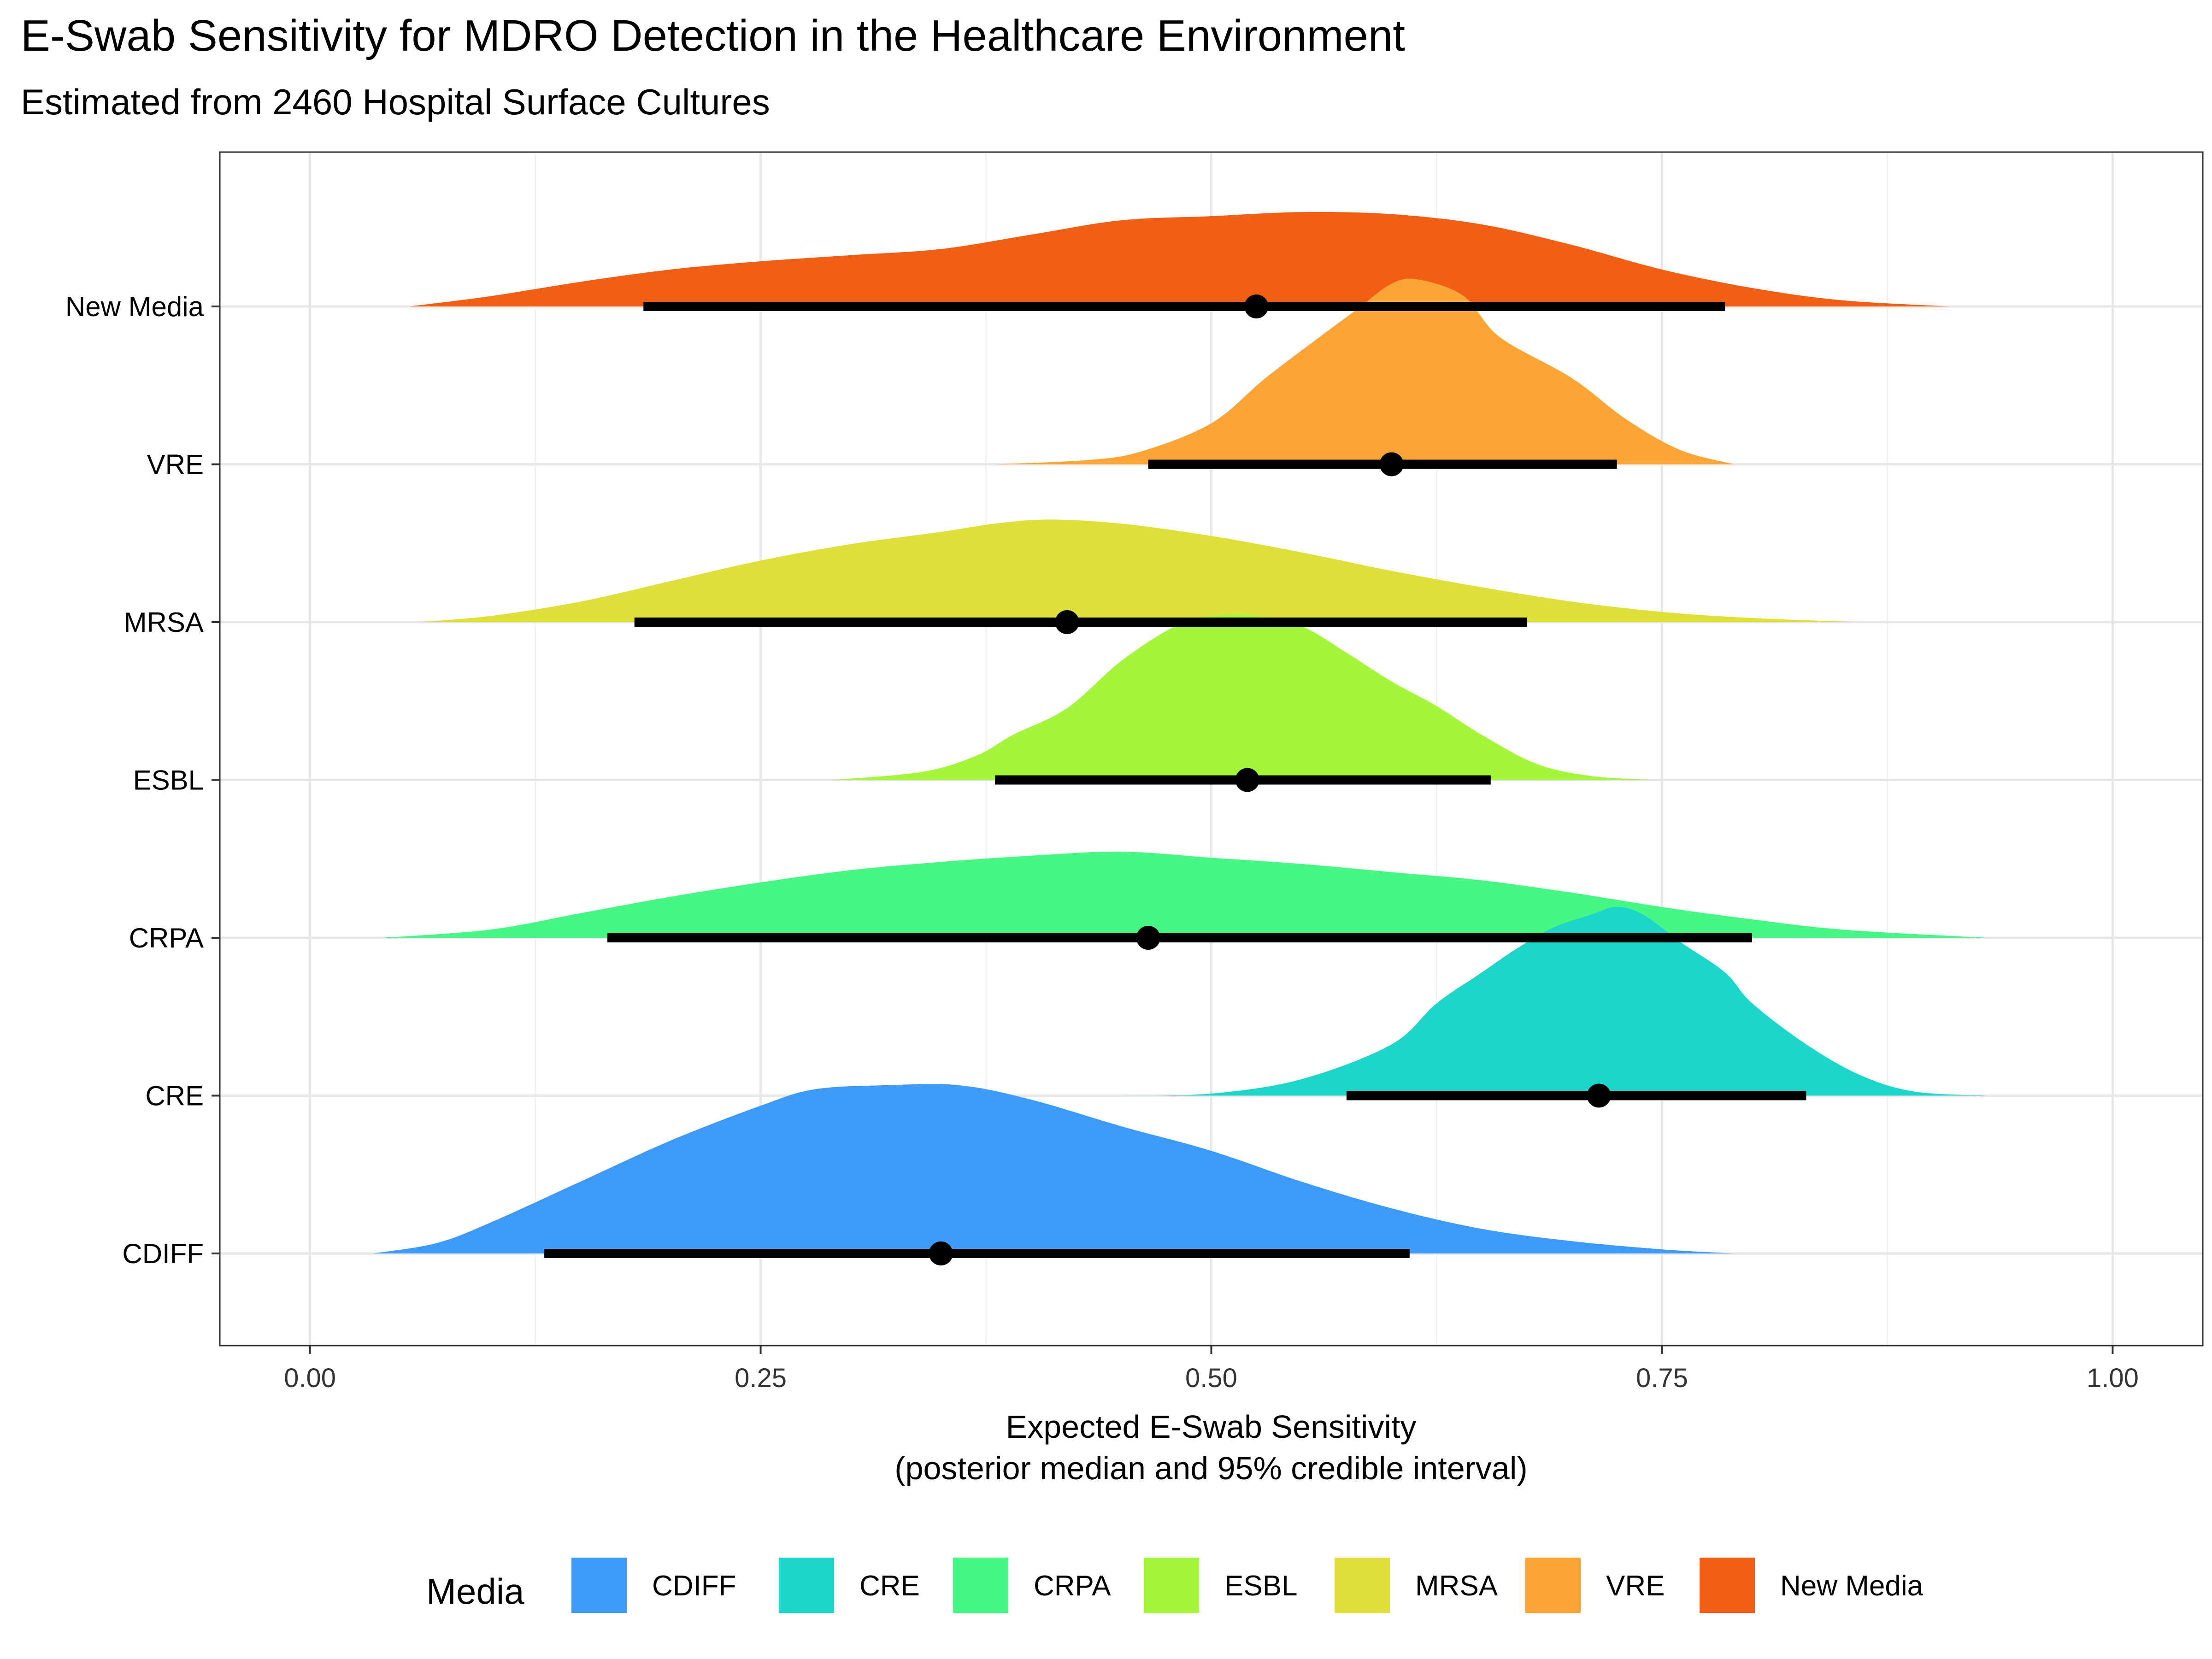  Describe the element at coordinates (1139, 570) in the screenshot. I see `density-ridge-mrsa` at that location.